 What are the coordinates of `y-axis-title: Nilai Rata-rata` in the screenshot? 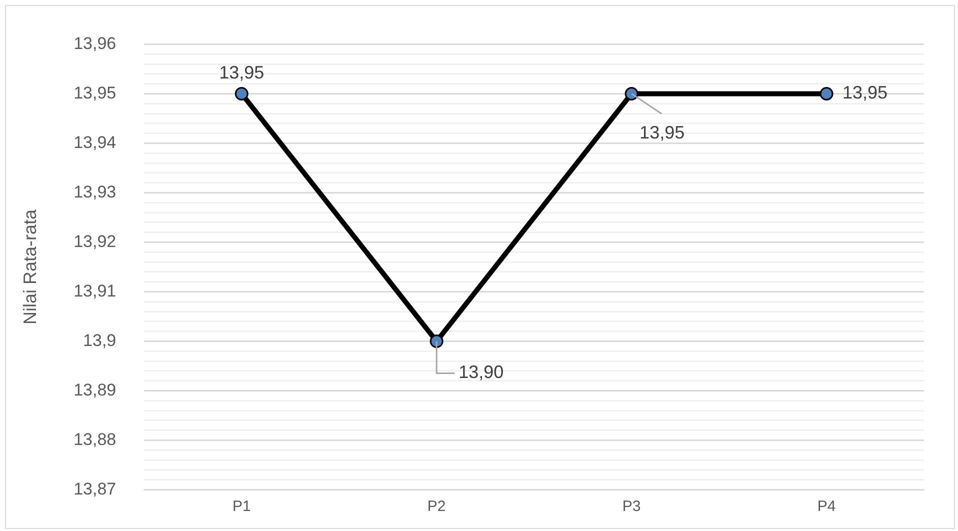 It's located at (30, 266).